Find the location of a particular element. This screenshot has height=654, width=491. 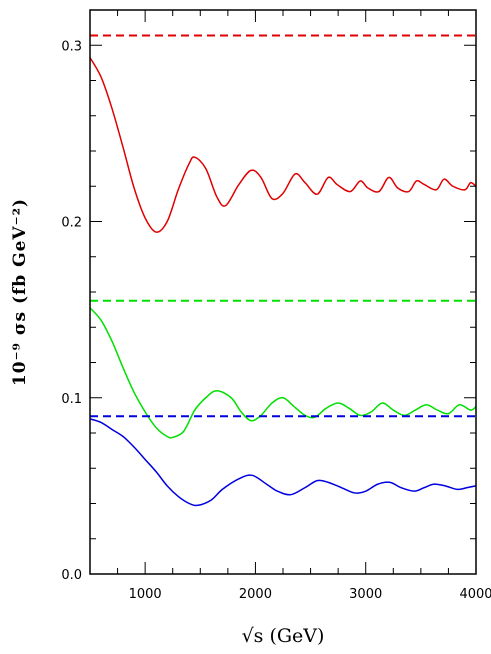

x-tick-label: 4000 is located at coordinates (475, 594).